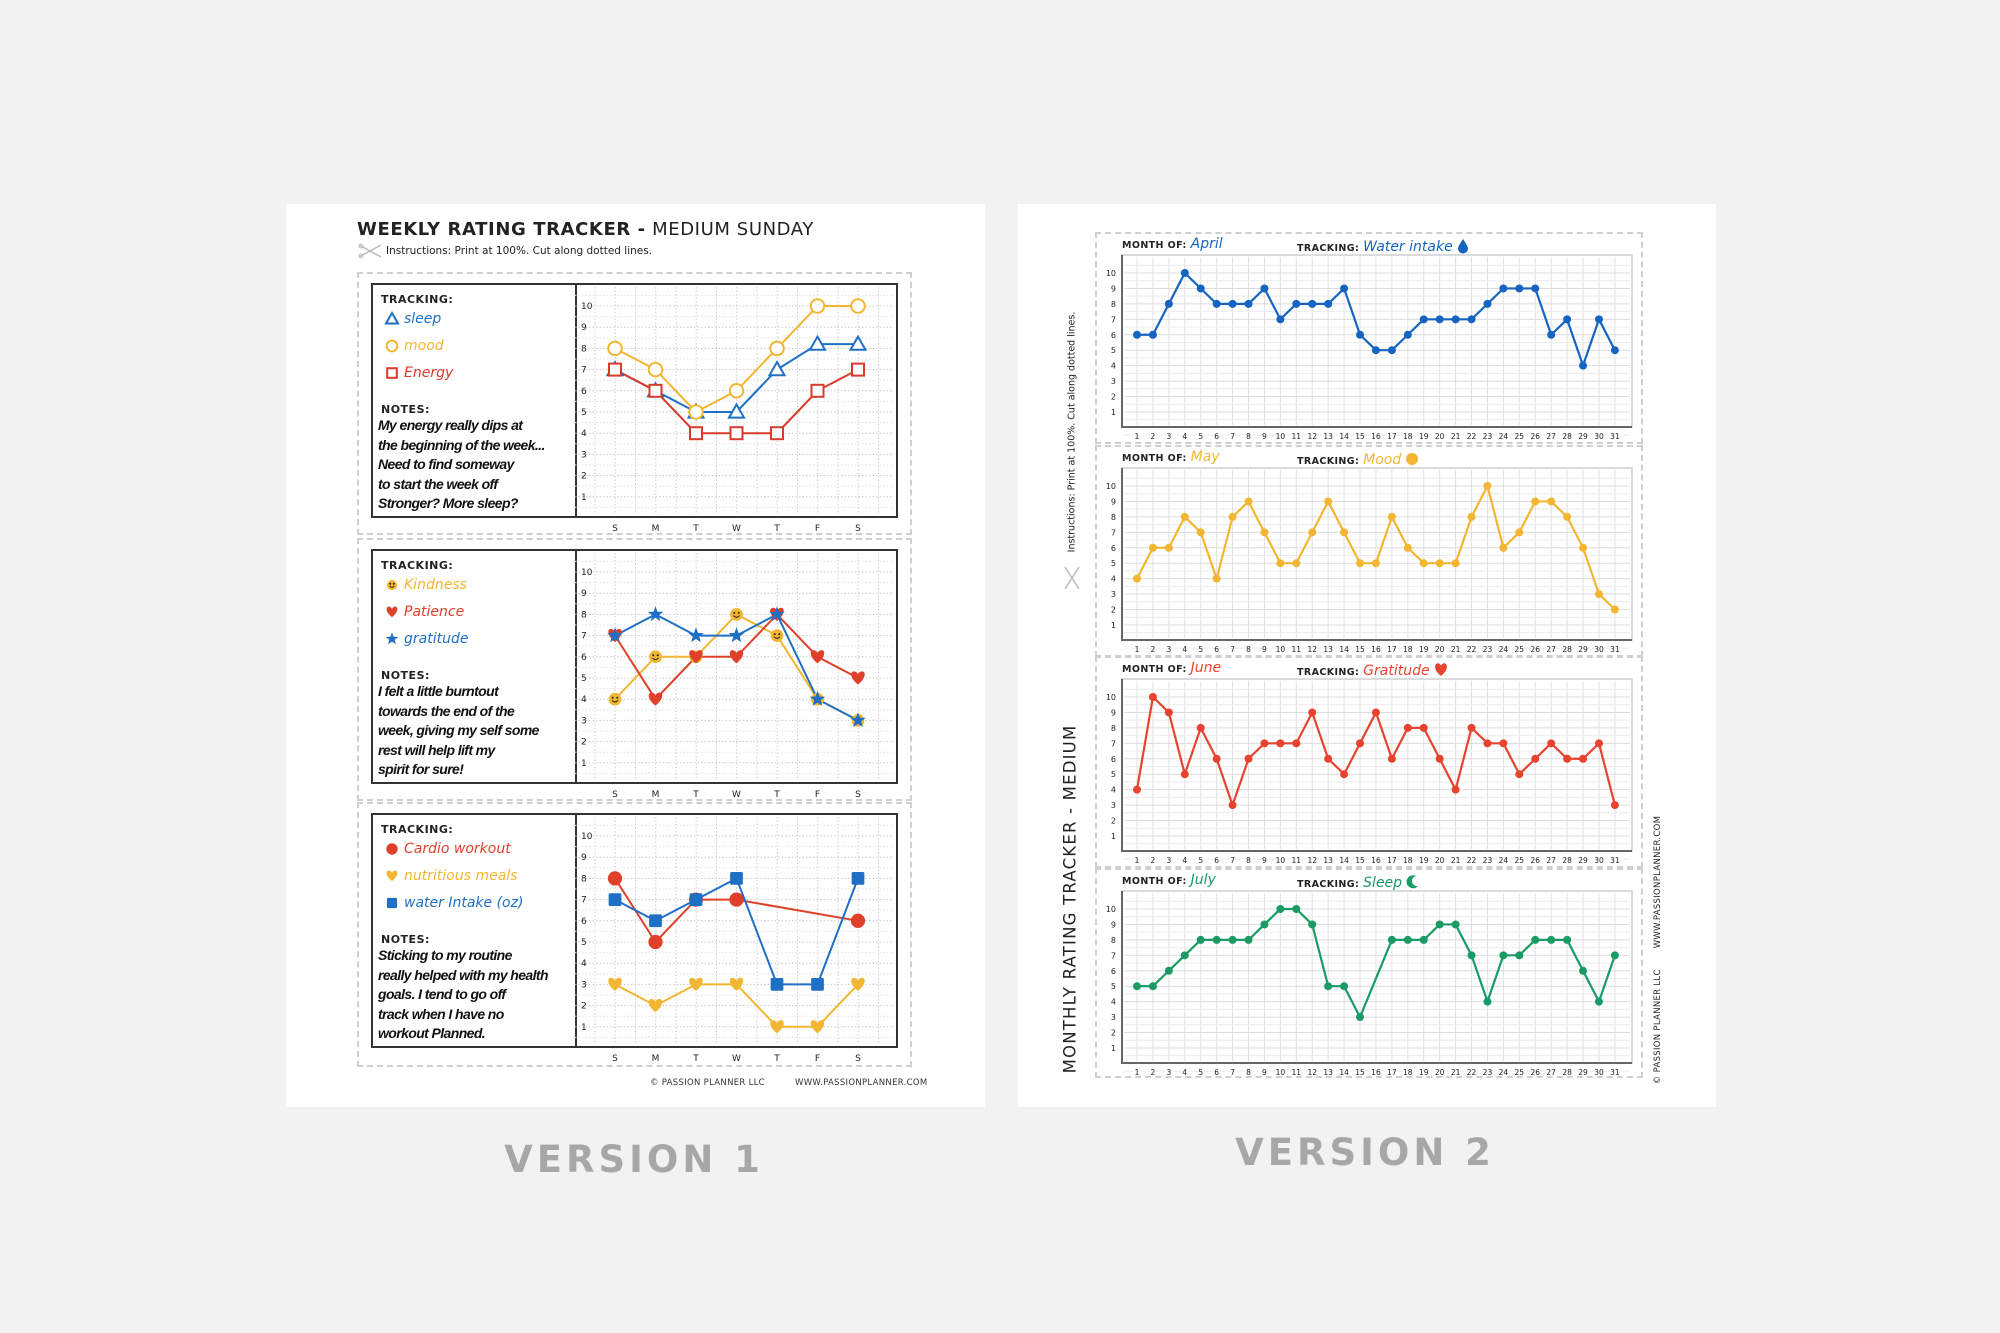 This screenshot has width=2000, height=1333. I want to click on y-tick-label: 6, so click(1113, 971).